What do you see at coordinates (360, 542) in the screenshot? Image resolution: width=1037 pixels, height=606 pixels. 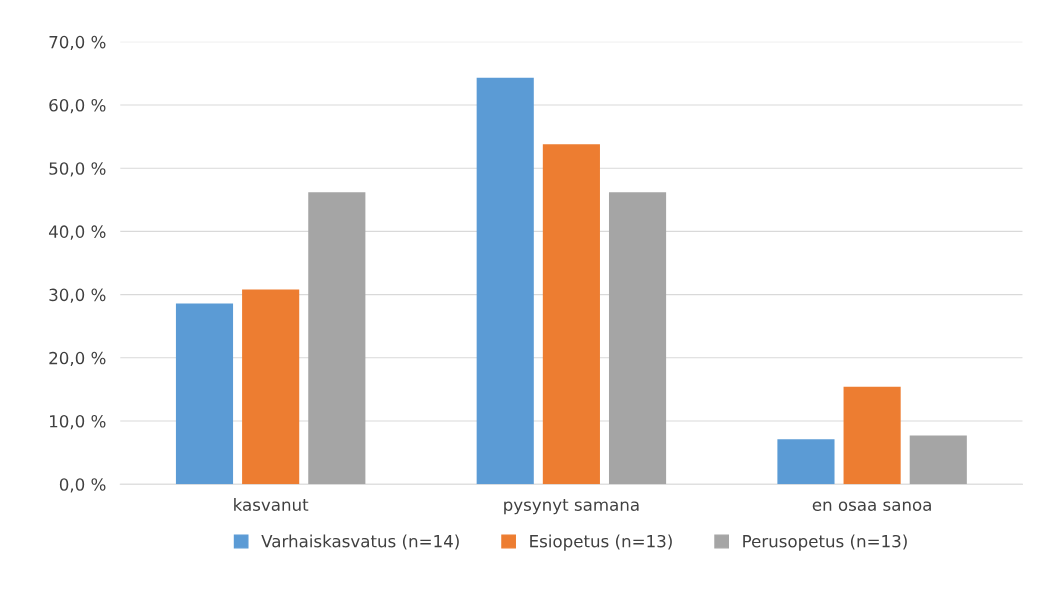 I see `legend-label: Varhaiskasvatus (n=14)` at bounding box center [360, 542].